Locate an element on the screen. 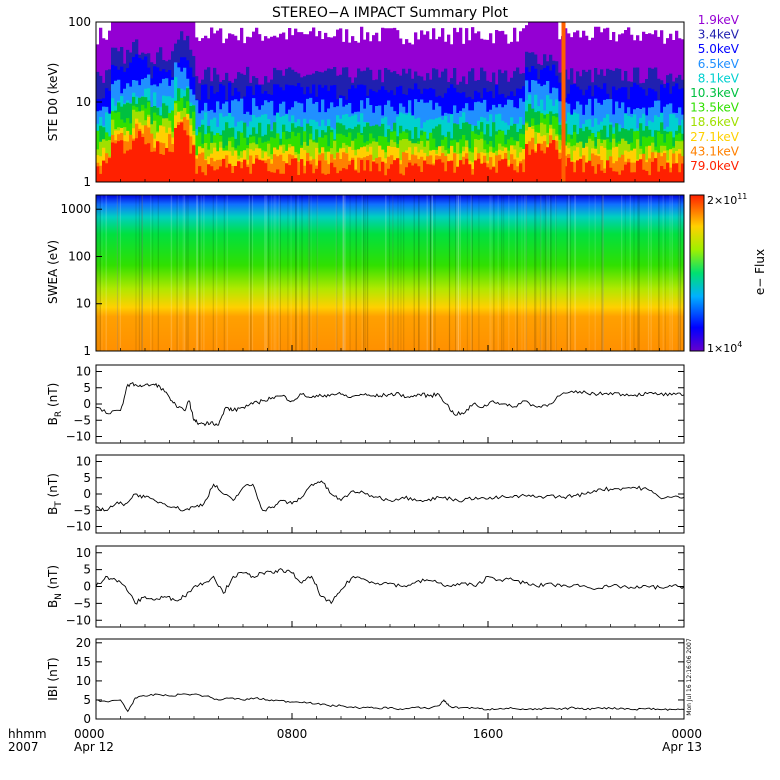  x-tick-date: Apr 12 is located at coordinates (94, 747).